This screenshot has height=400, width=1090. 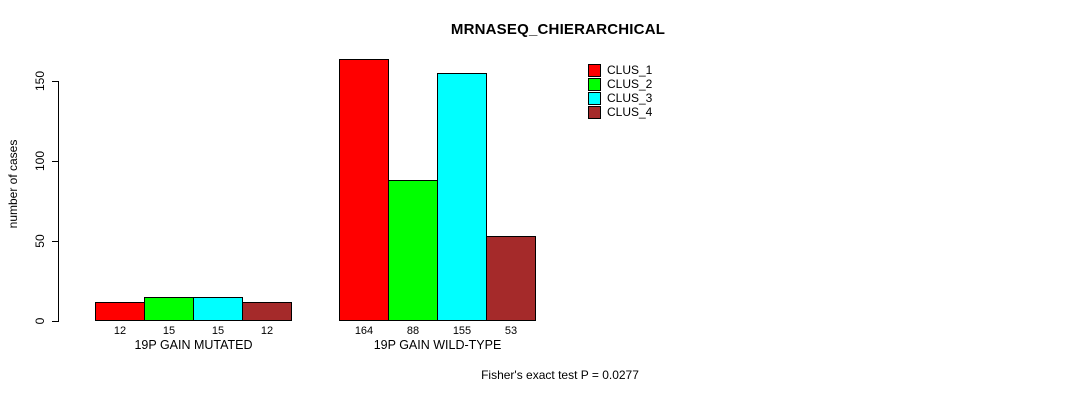 What do you see at coordinates (558, 29) in the screenshot?
I see `chart-title: MRNASEQ_CHIERARCHICAL` at bounding box center [558, 29].